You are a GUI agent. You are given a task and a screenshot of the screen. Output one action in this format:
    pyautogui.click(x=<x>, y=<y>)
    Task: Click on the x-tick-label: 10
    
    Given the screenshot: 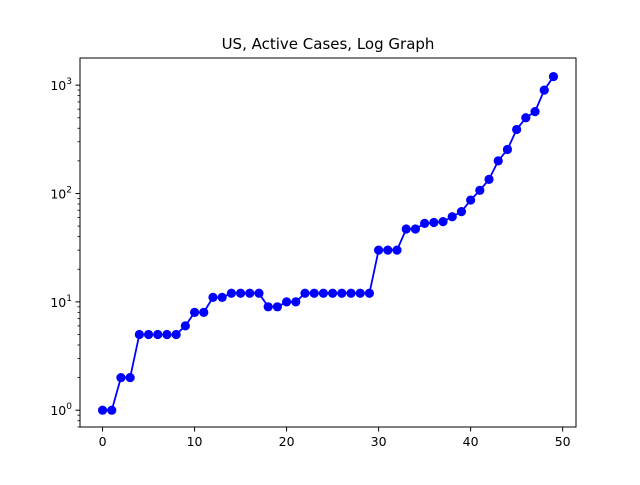 What is the action you would take?
    pyautogui.click(x=195, y=441)
    